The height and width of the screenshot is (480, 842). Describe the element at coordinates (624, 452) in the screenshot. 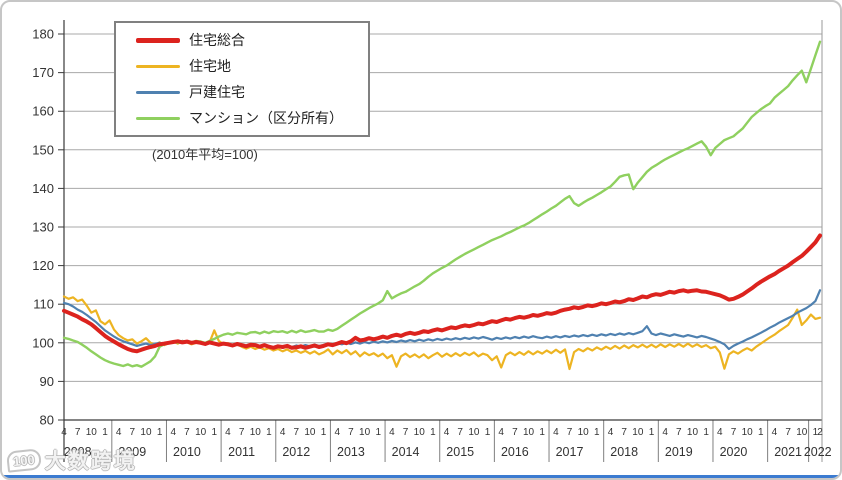

I see `x-year-label: 2018` at that location.